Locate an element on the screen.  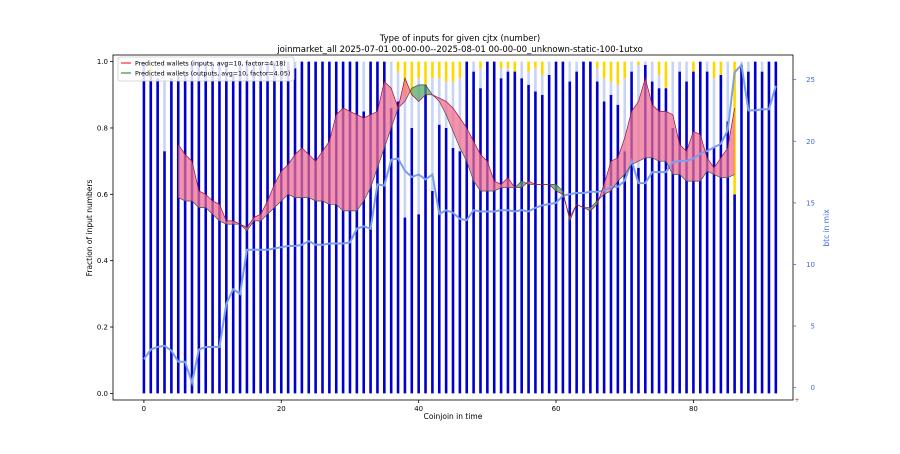
y-right-tick-label: 5 is located at coordinates (813, 327).